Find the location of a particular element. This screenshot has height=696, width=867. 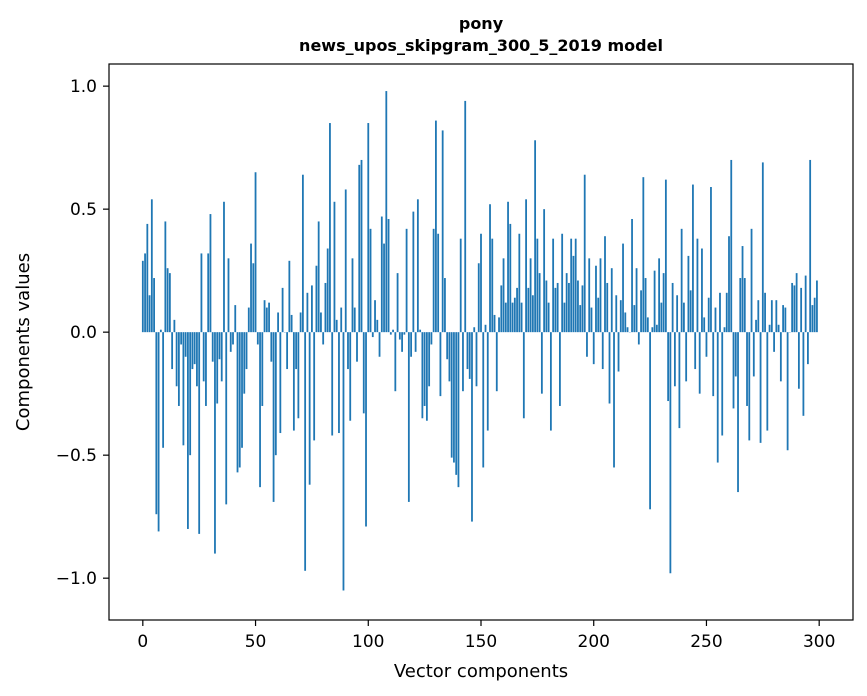

x-tick-label: 250 is located at coordinates (706, 642).